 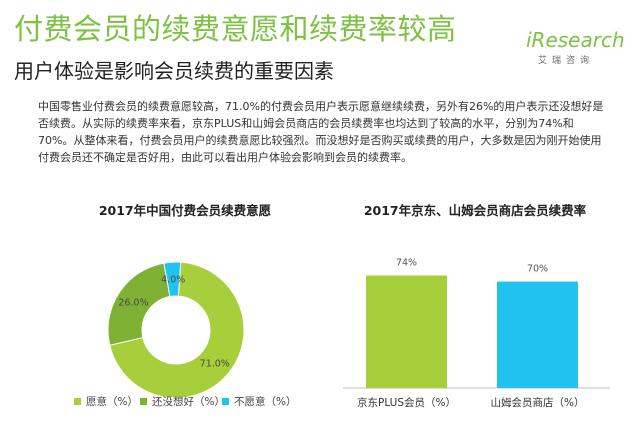 I want to click on donut-data-label: 26.0%, so click(x=133, y=302).